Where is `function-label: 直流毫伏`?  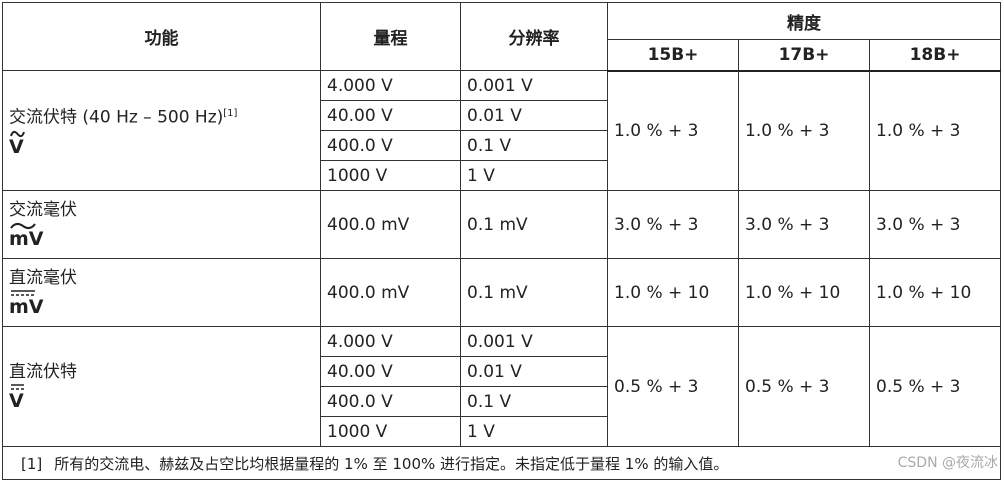
function-label: 直流毫伏 is located at coordinates (43, 278).